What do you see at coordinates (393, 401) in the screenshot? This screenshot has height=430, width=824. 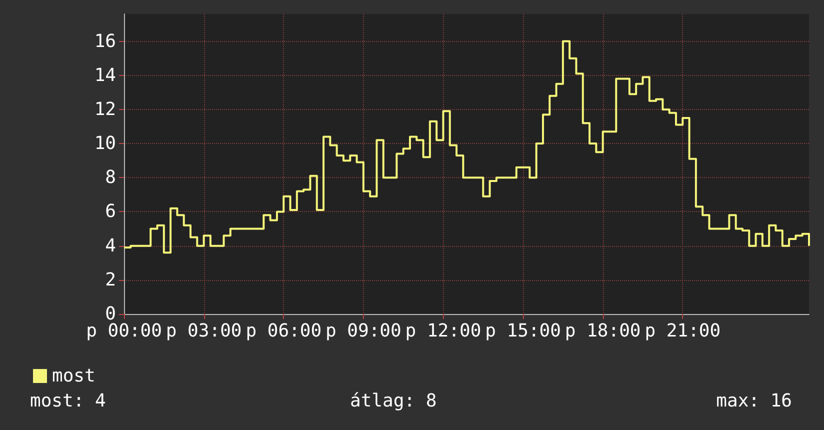 I see `text: átlag: 8` at bounding box center [393, 401].